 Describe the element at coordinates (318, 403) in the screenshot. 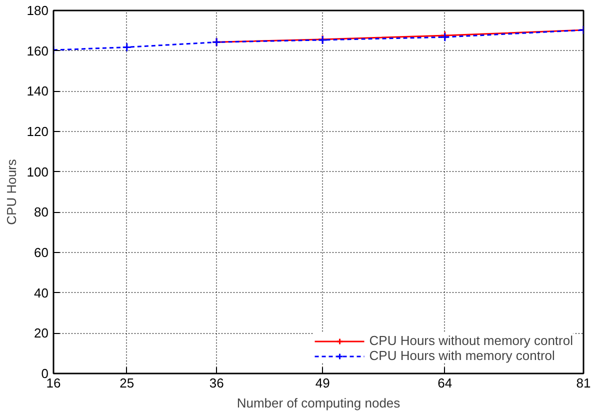

I see `x-axis-title: Number of computing nodes` at that location.